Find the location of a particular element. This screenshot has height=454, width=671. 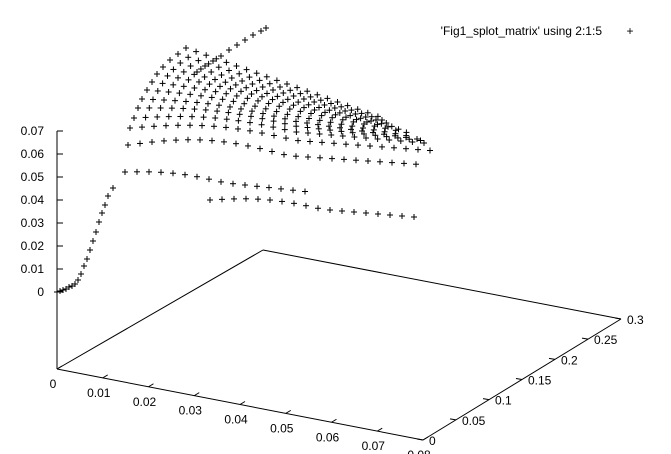

back-x-line is located at coordinates (160, 309).